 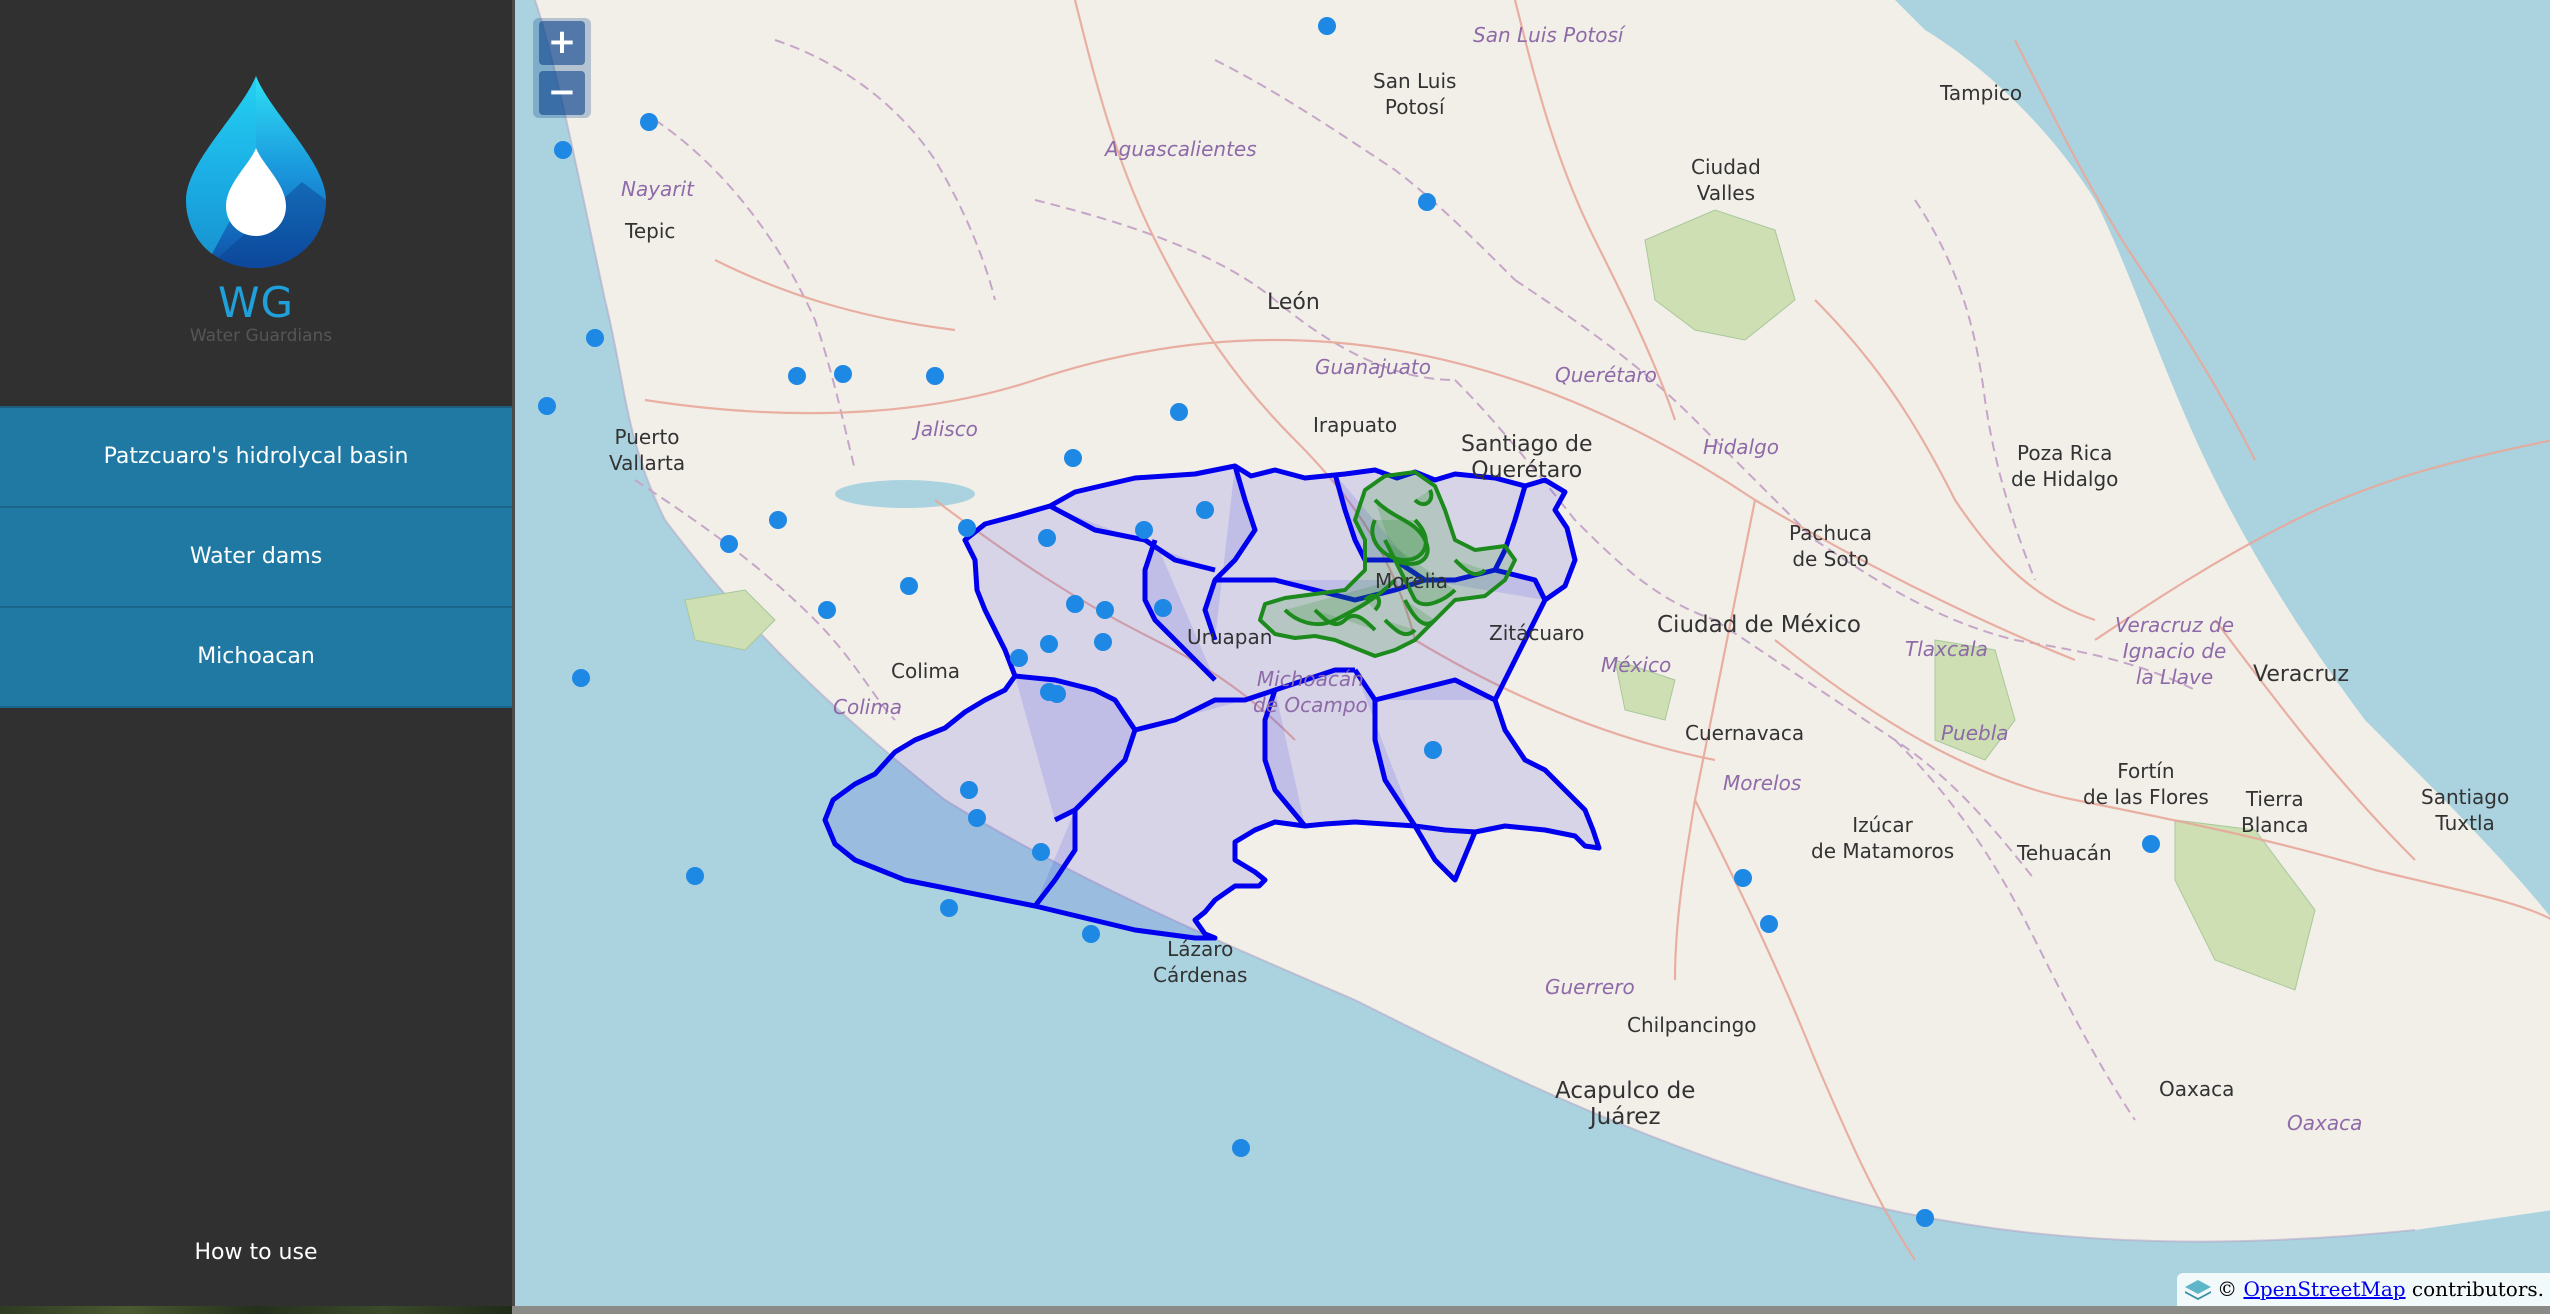 What do you see at coordinates (2474, 1288) in the screenshot?
I see `attribution-suffix: contributors.` at bounding box center [2474, 1288].